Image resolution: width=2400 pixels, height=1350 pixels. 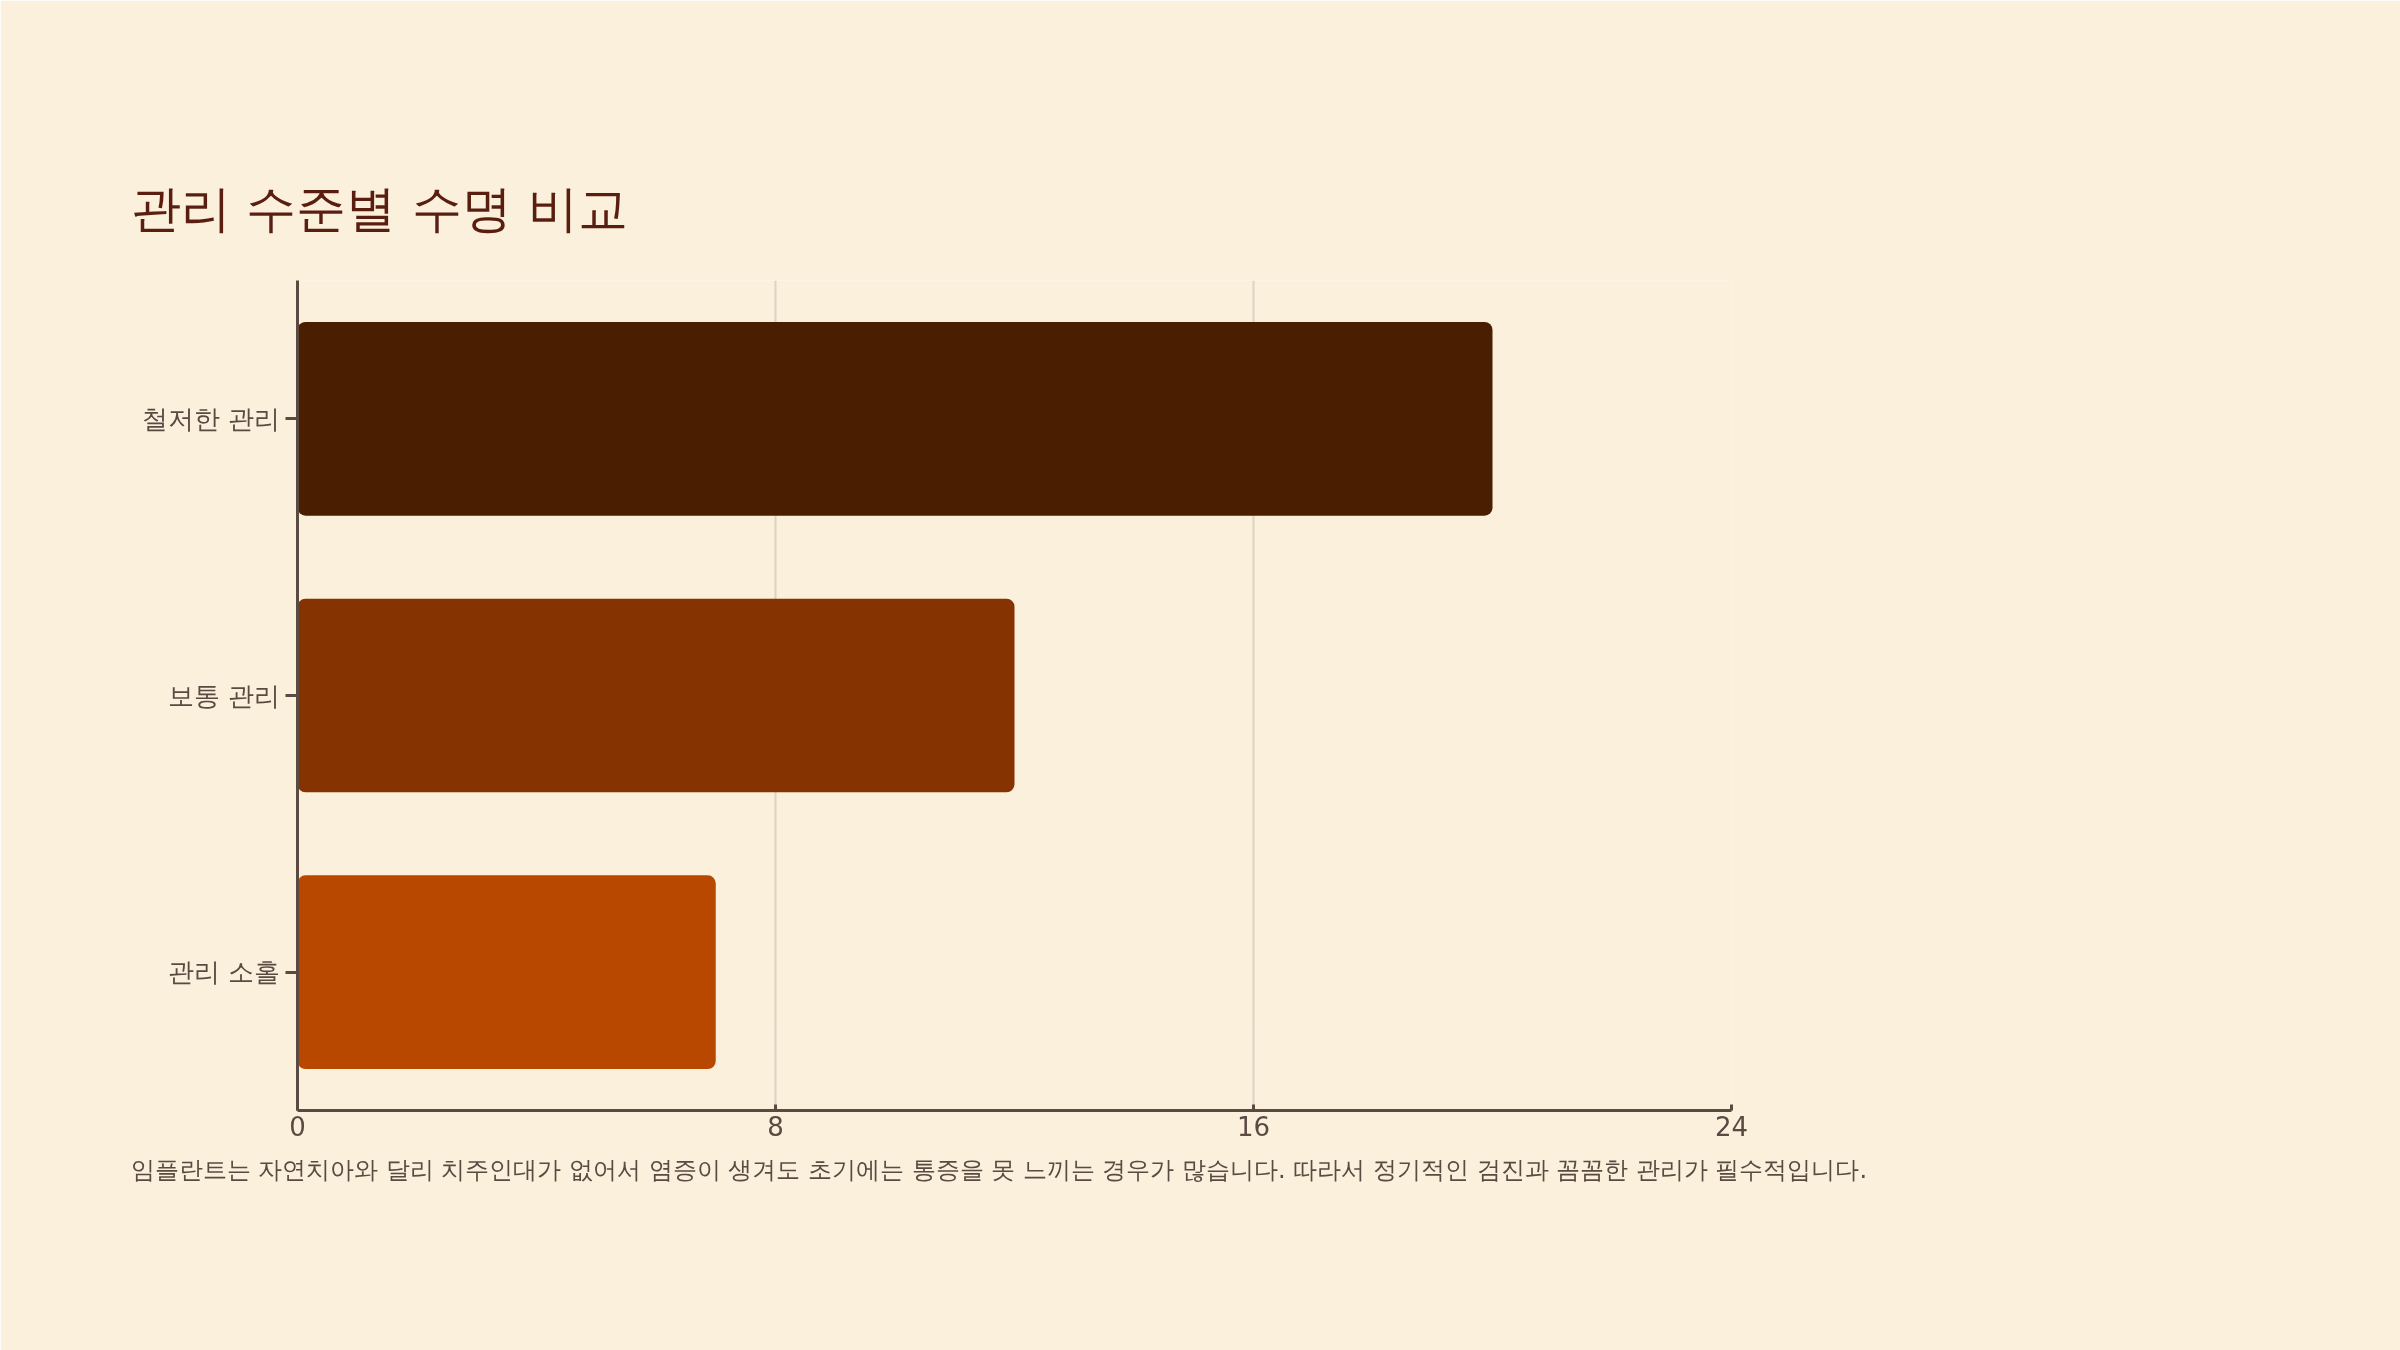 What do you see at coordinates (999, 1169) in the screenshot?
I see `text: 임플란트는 자연치아와 달리 치주인대가 없어서 염증이 생겨도 초기에는 통증을 못 느끼는 경우가 많습니다. 따라서 정기적인 검진과 꼼꼼한 관리가 필수적입니다.` at bounding box center [999, 1169].